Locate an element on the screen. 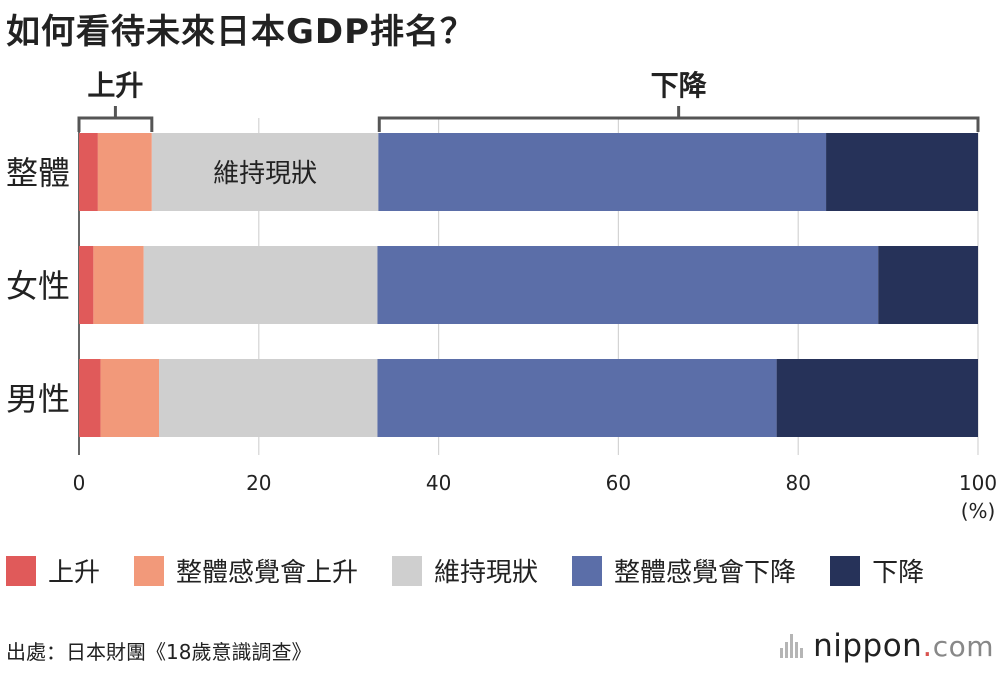  category-label: 男性 is located at coordinates (38, 399).